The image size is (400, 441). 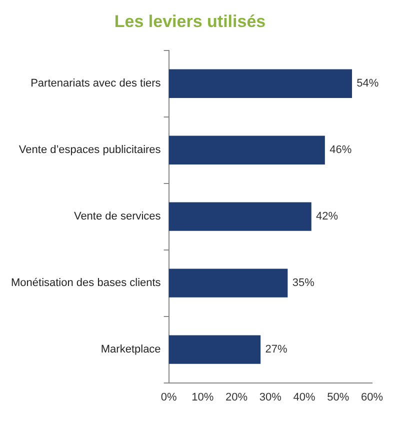 I want to click on data-label: 54%, so click(x=367, y=84).